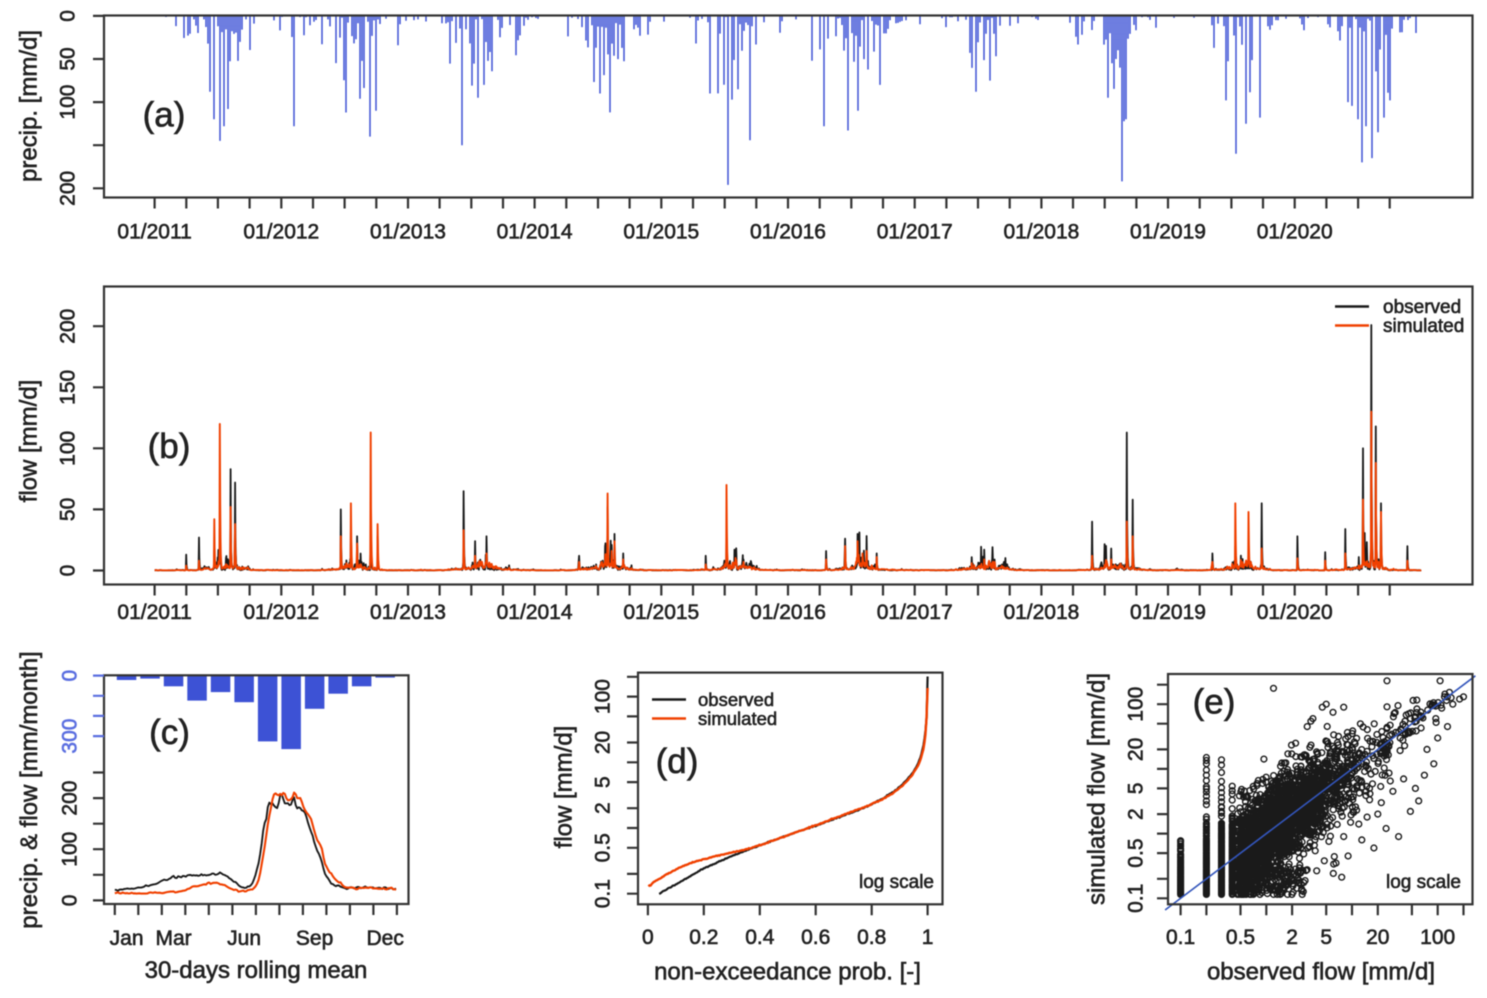 The height and width of the screenshot is (998, 1487). I want to click on svg-text: precip. [mm/d], so click(29, 106).